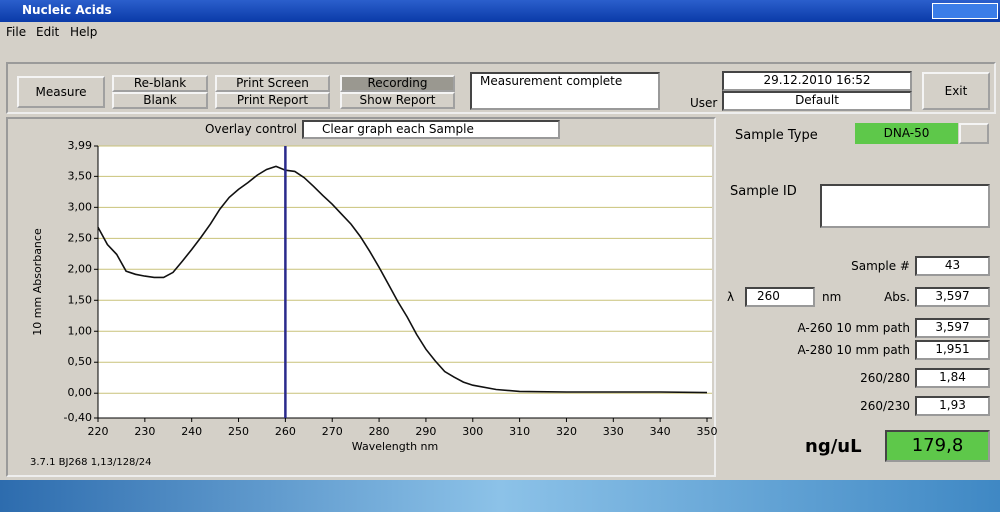  I want to click on wavelength-input: 260, so click(780, 297).